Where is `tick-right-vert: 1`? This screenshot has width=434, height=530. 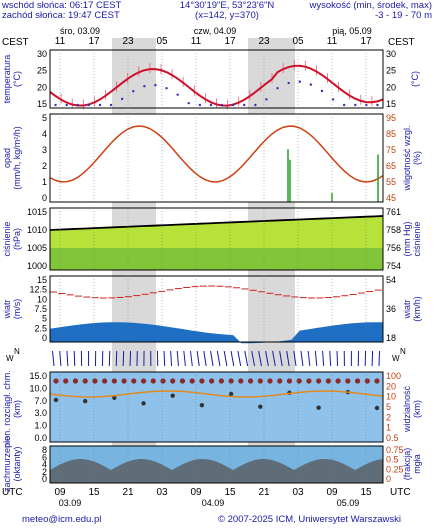
tick-right-vert: 1 is located at coordinates (388, 428).